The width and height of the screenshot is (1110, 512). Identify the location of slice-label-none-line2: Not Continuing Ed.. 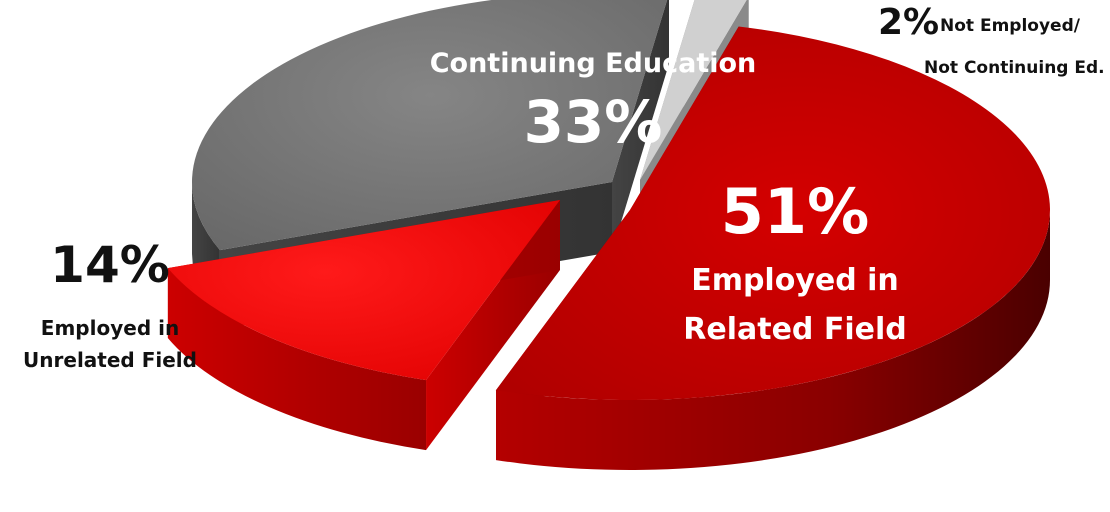
(1014, 68).